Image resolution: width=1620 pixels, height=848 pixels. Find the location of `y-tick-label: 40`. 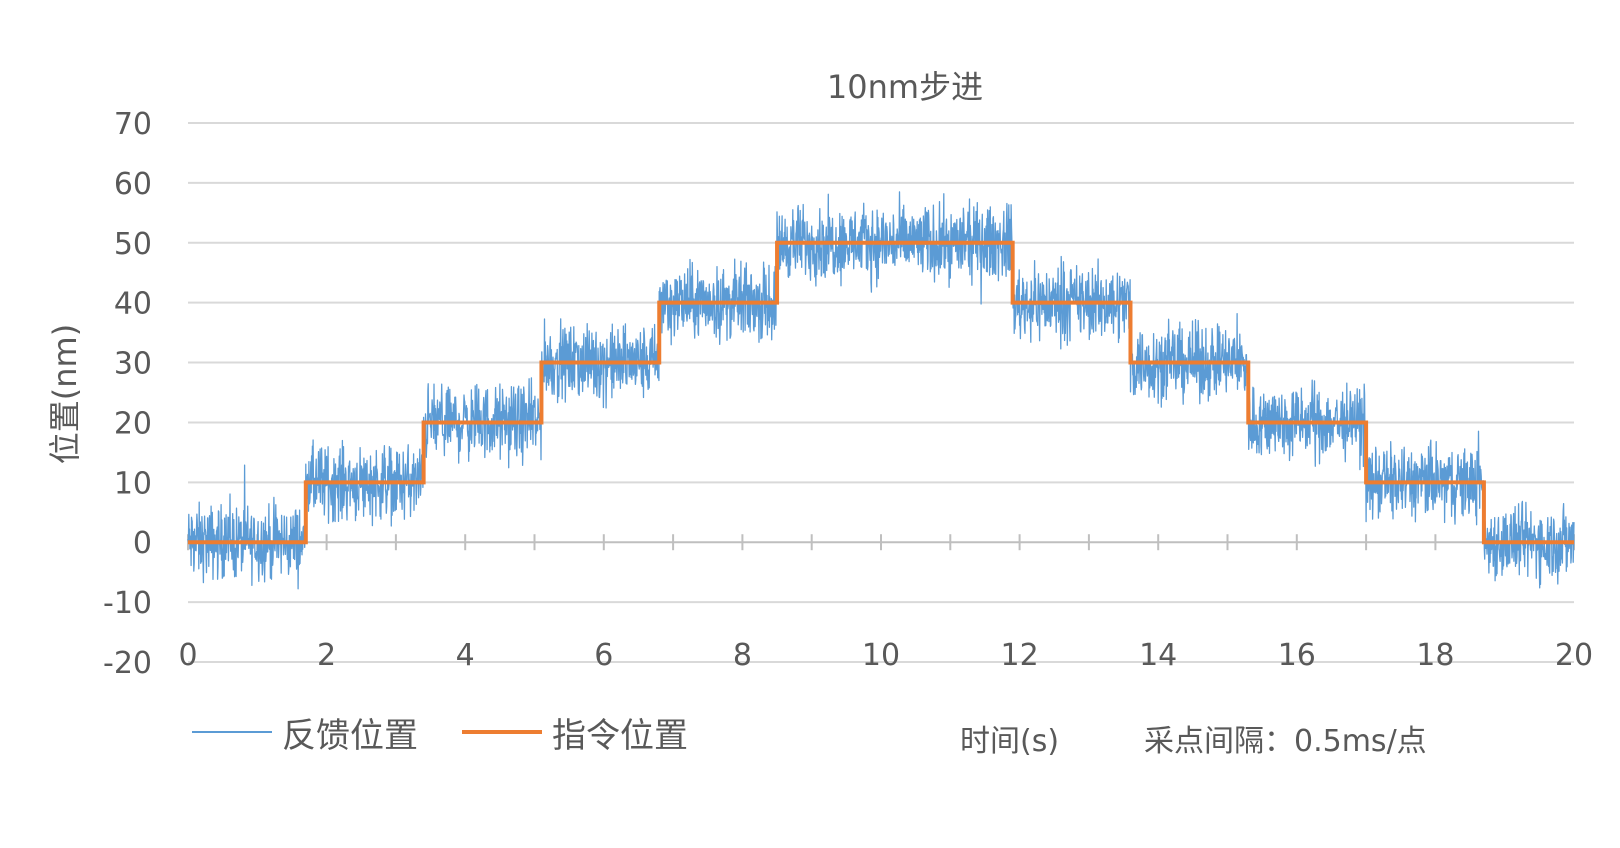

y-tick-label: 40 is located at coordinates (133, 304).